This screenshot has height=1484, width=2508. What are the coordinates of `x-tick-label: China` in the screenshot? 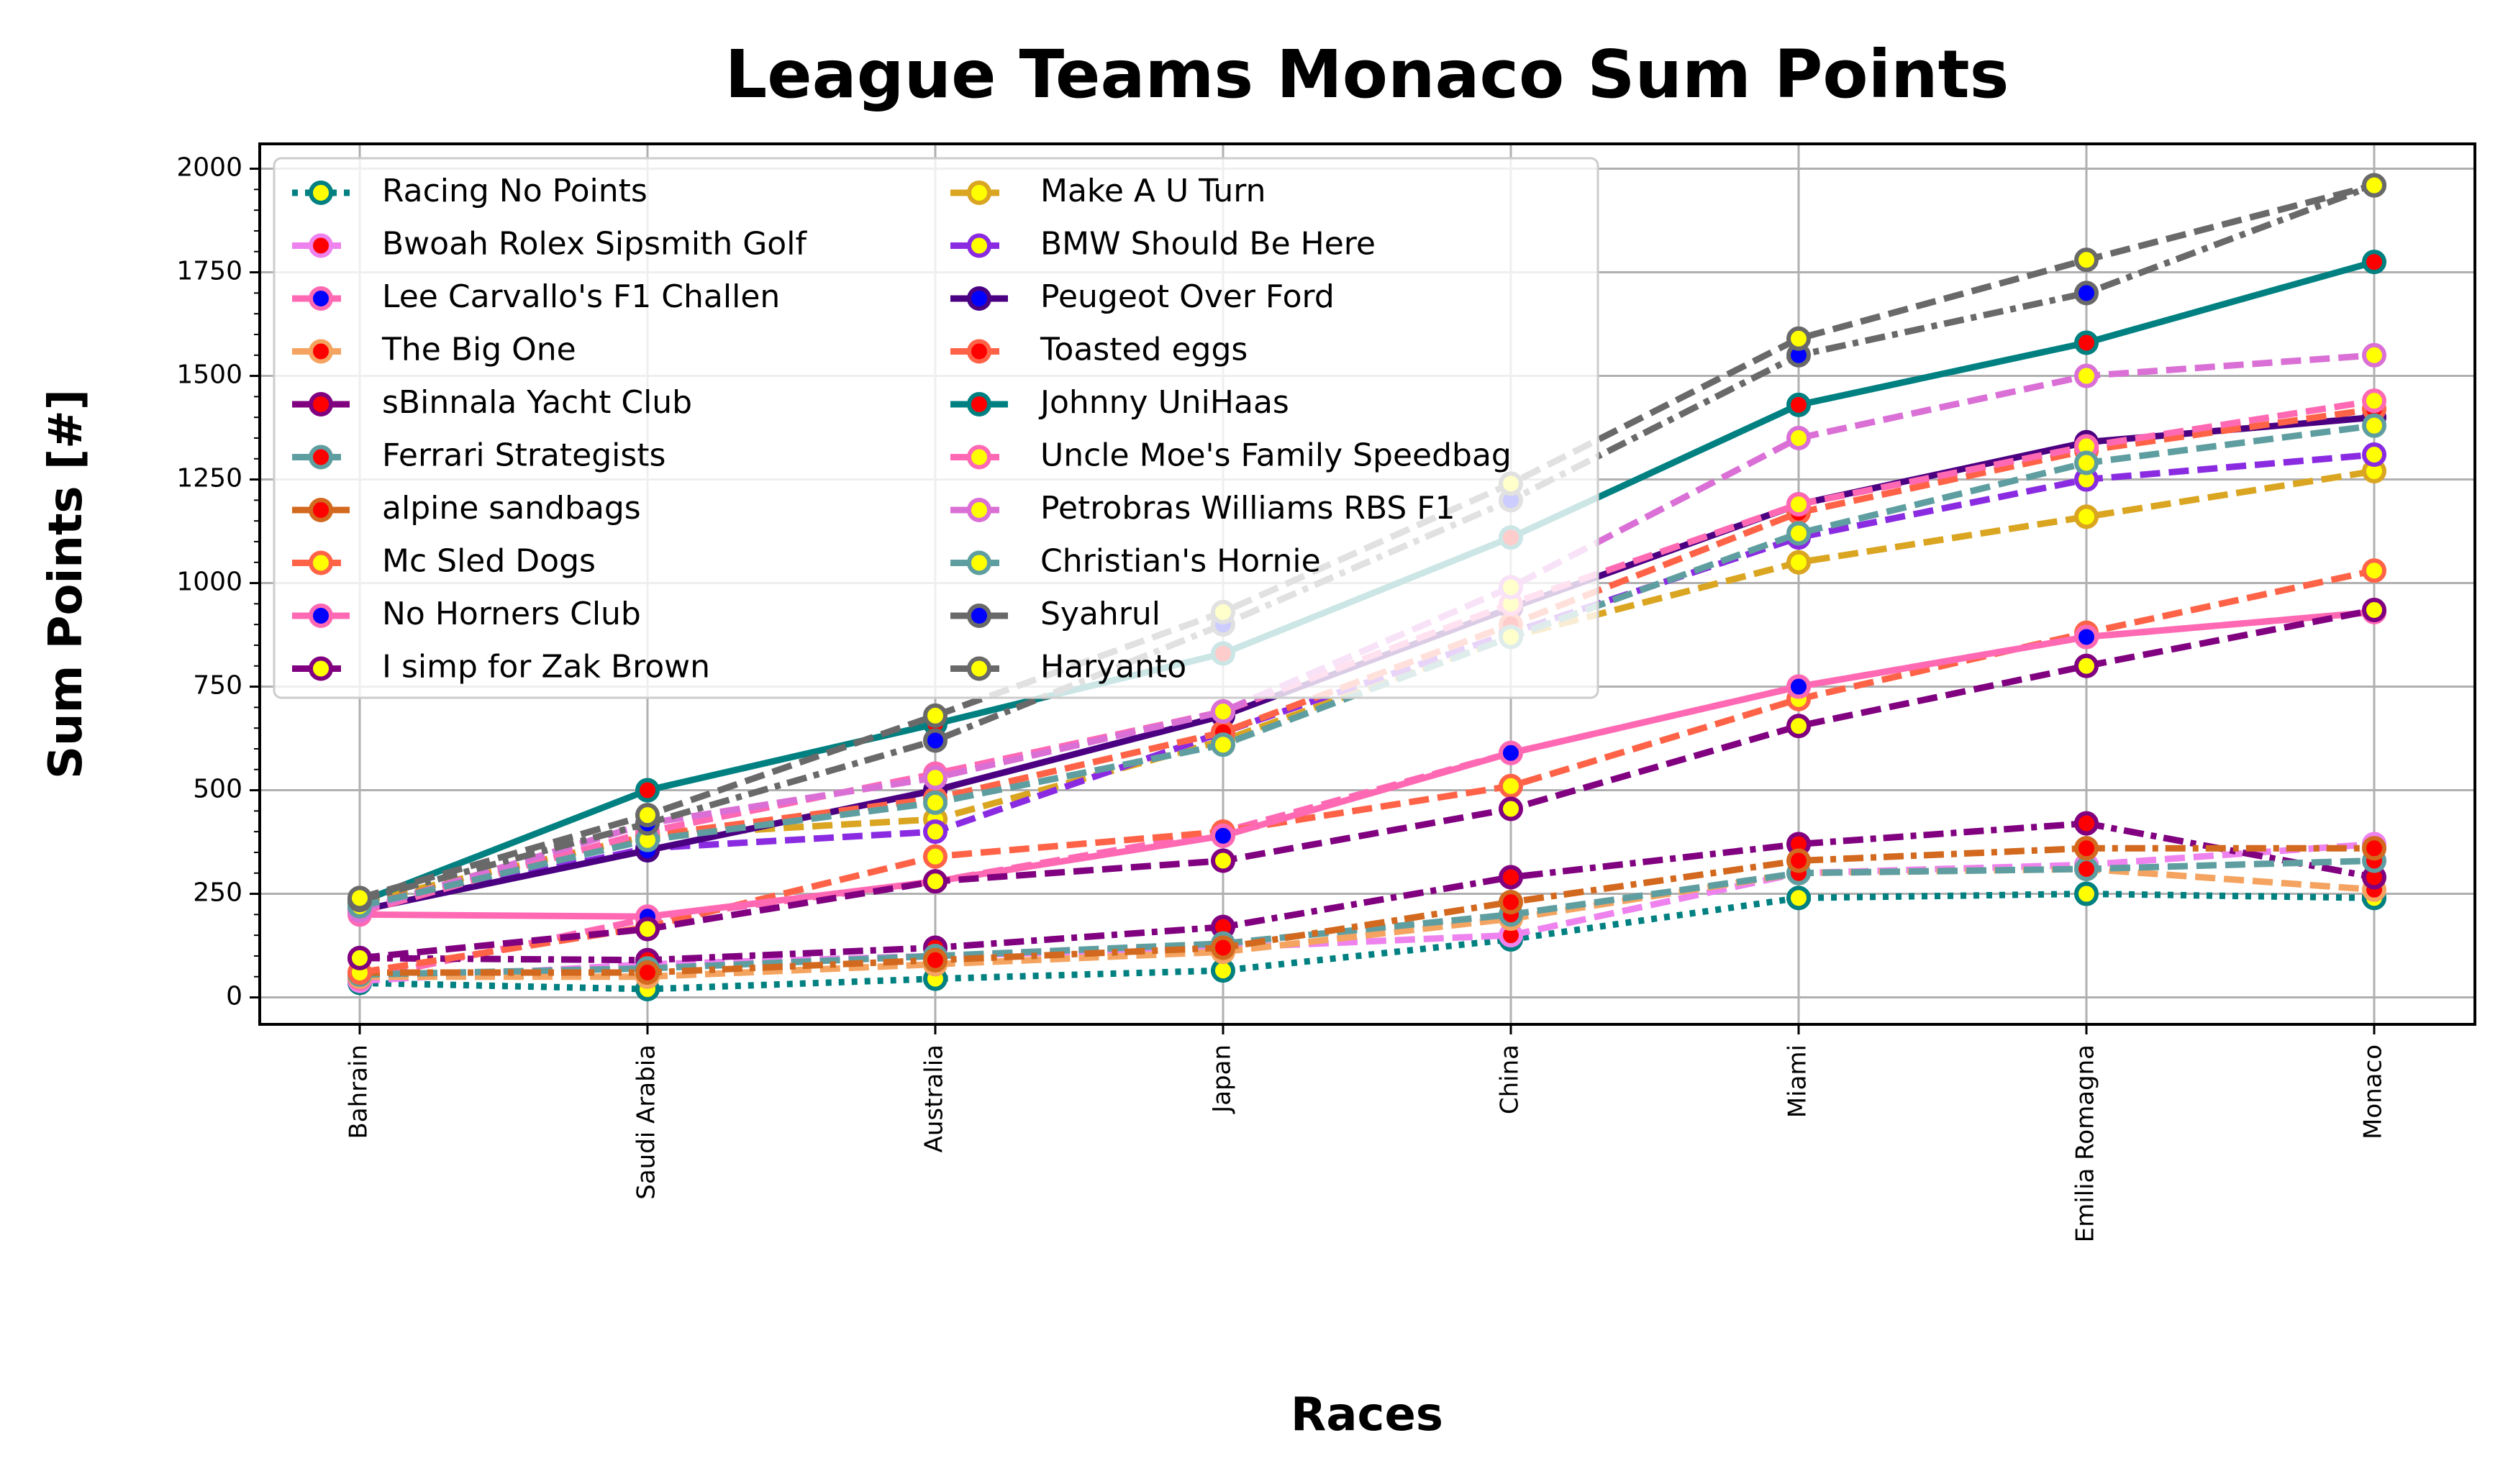 It's located at (1510, 1079).